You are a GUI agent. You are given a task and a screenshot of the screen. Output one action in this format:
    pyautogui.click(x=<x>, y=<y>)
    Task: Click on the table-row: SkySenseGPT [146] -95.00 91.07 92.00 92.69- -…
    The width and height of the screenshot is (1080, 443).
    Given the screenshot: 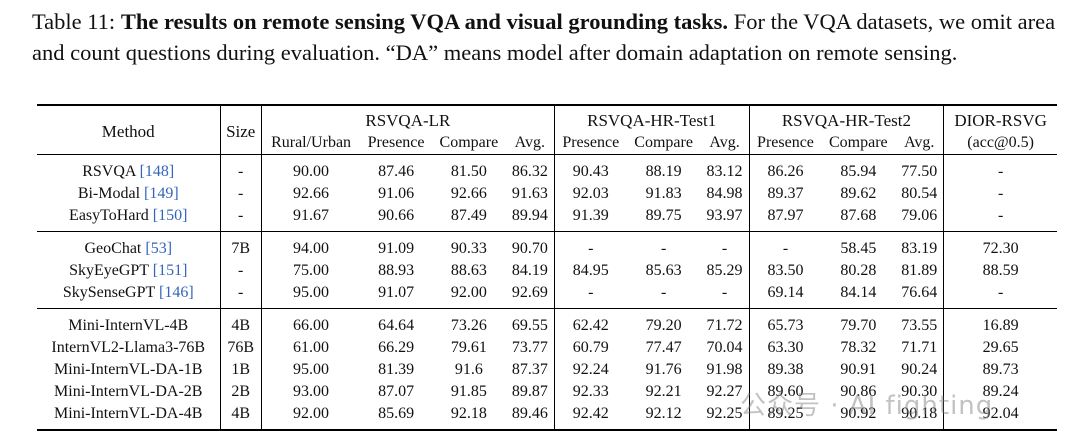 What is the action you would take?
    pyautogui.click(x=547, y=295)
    